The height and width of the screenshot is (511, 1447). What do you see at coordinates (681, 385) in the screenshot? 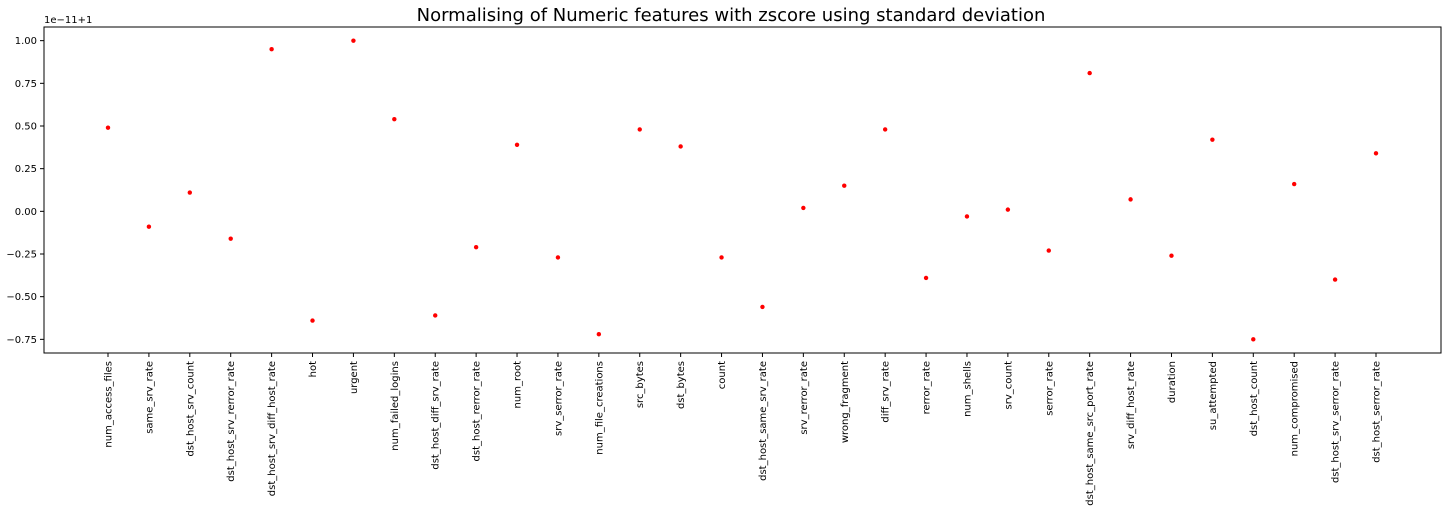
I see `x-tick-label: dst_bytes` at bounding box center [681, 385].